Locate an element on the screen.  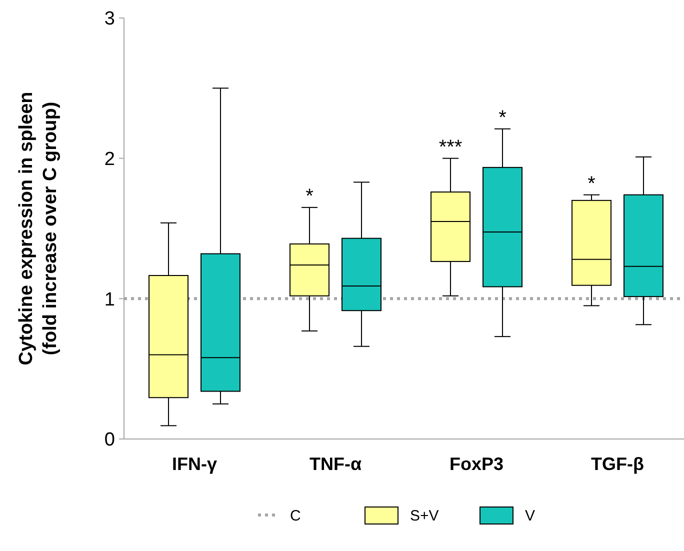
y-tick-label: 0 is located at coordinates (109, 440).